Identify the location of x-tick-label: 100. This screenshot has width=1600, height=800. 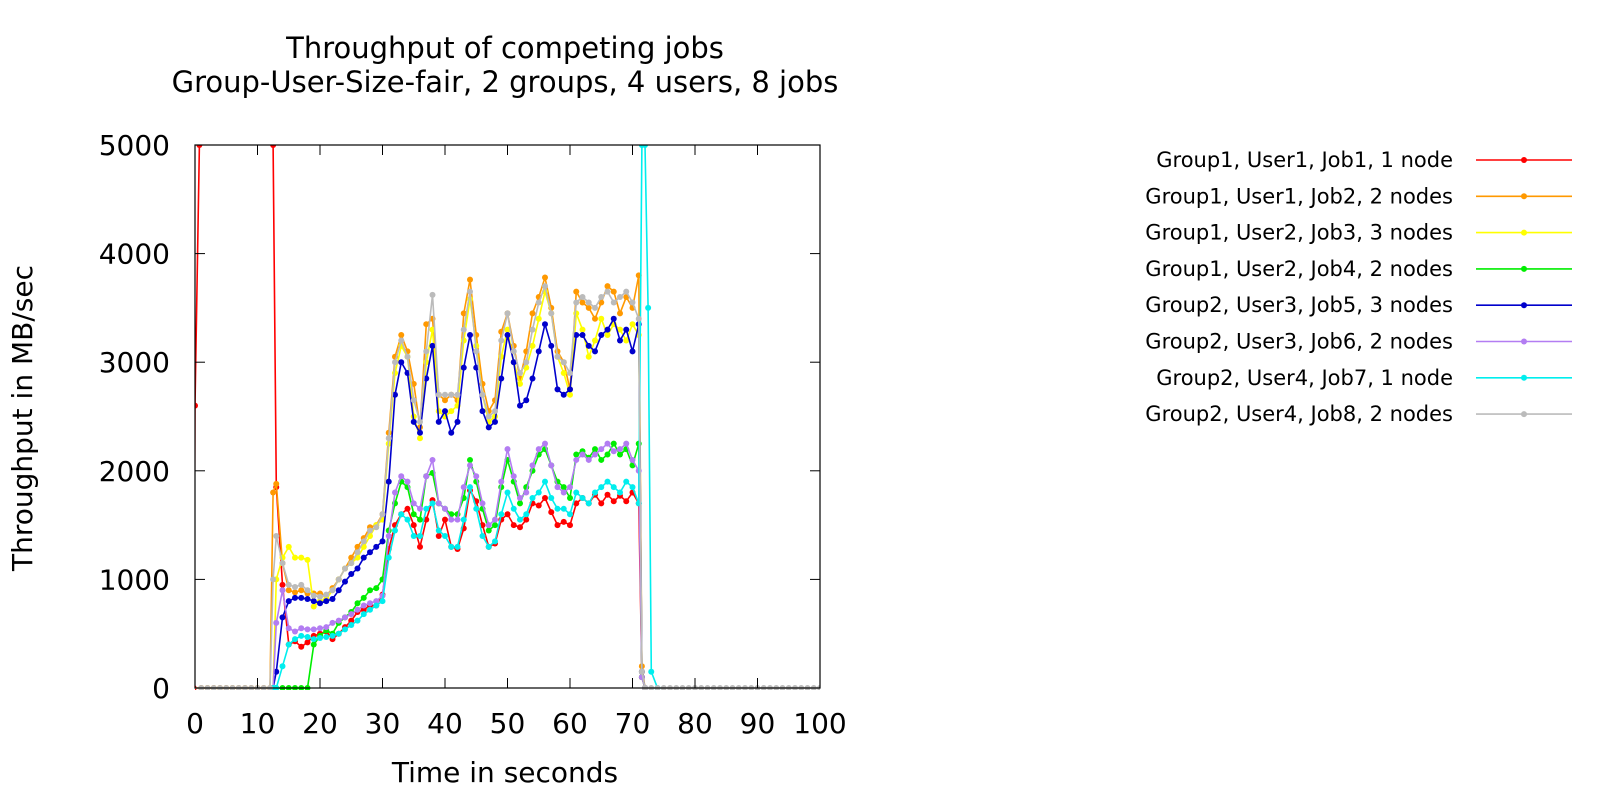
(819, 723).